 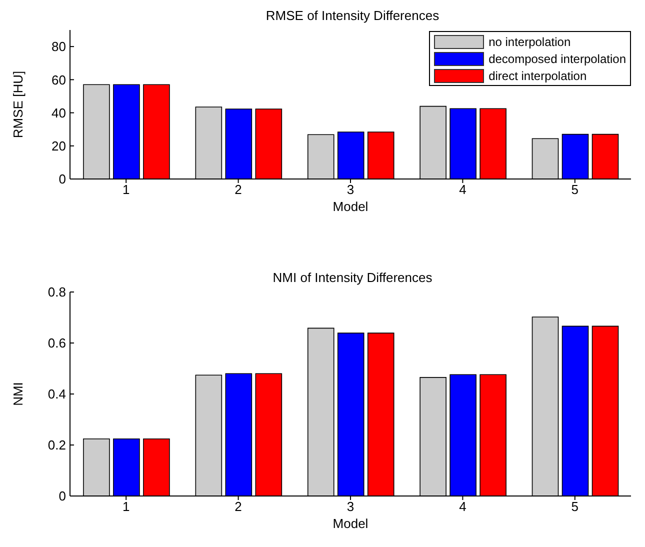 What do you see at coordinates (59, 80) in the screenshot?
I see `y-tick-label: 60` at bounding box center [59, 80].